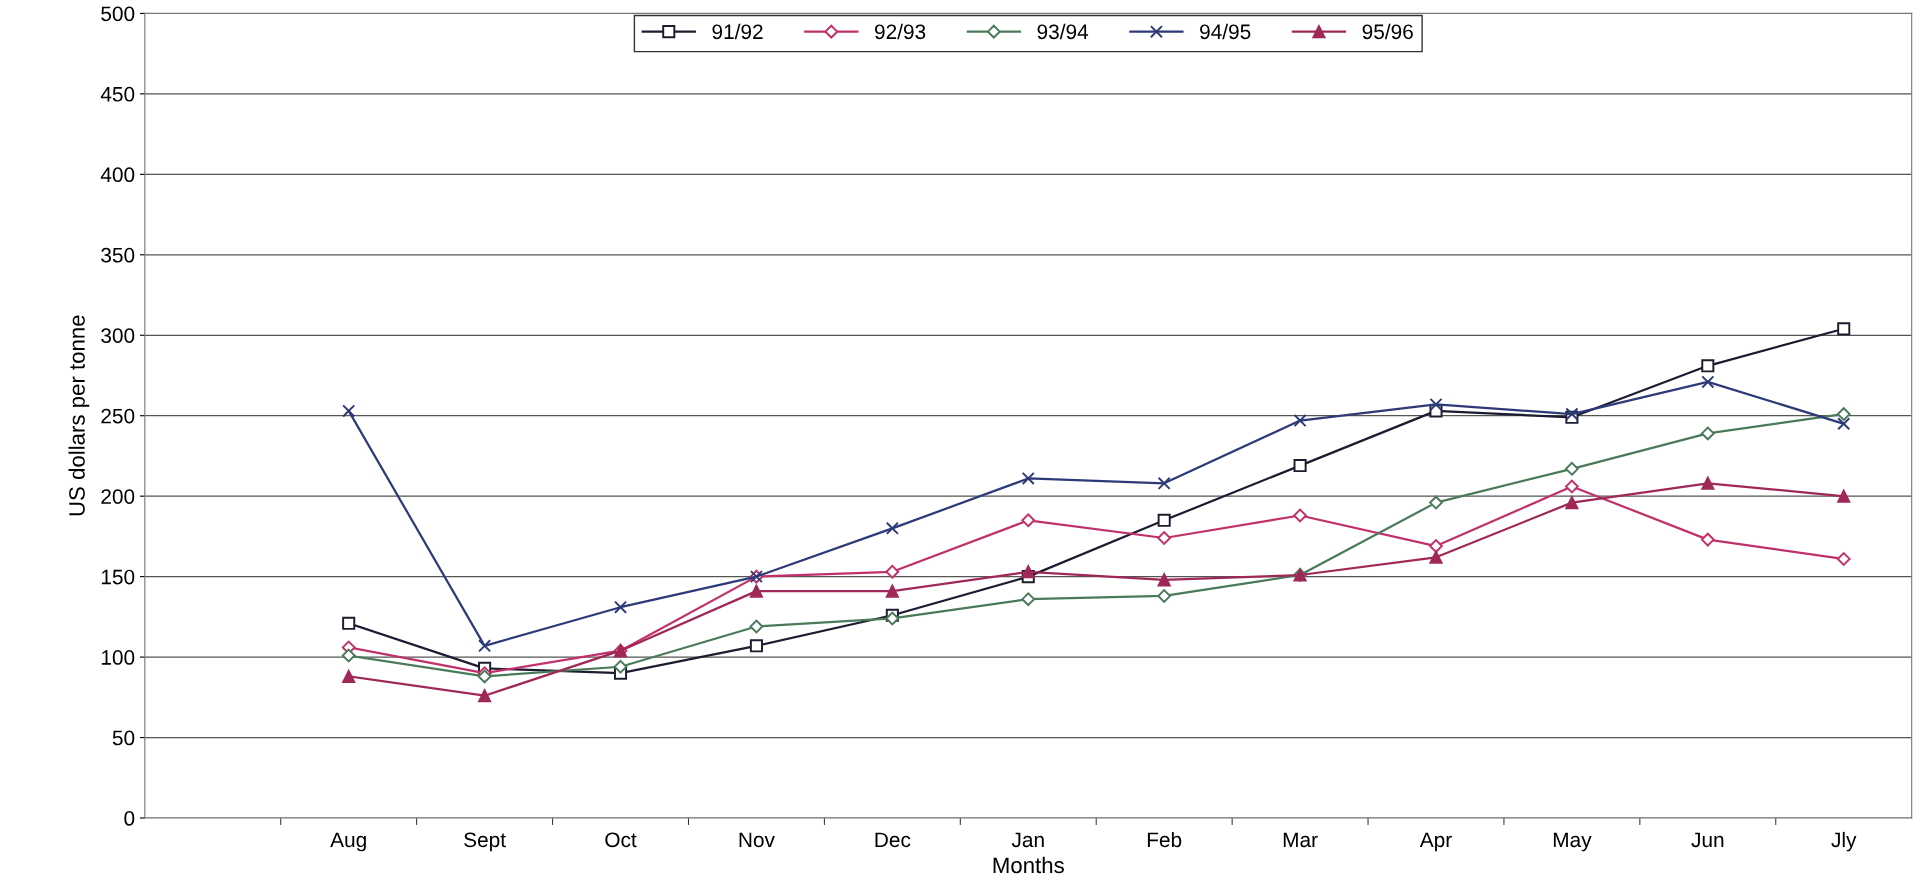 This screenshot has width=1931, height=894. Describe the element at coordinates (79, 415) in the screenshot. I see `y-axis-title: US dollars per tonne` at that location.